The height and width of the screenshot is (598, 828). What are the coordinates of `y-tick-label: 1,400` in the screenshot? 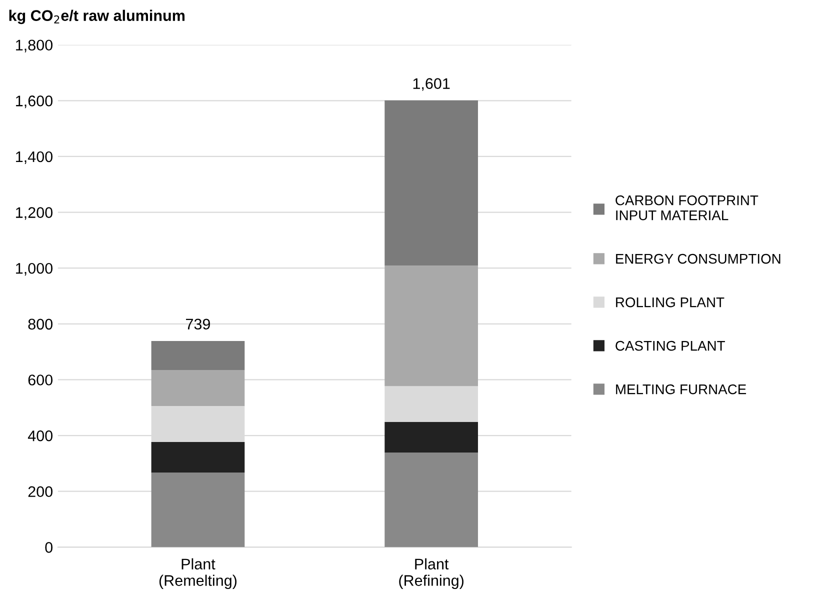 It's located at (34, 157).